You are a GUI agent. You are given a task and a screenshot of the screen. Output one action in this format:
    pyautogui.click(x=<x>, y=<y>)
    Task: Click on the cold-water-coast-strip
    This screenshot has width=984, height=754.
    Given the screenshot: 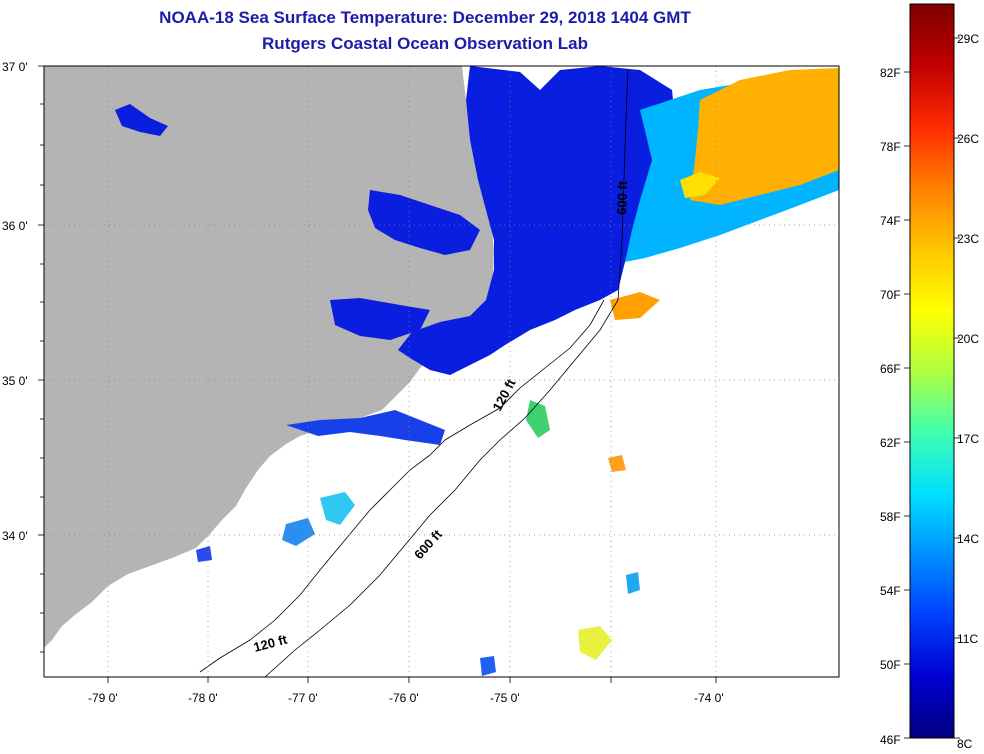 What is the action you would take?
    pyautogui.click(x=365, y=427)
    